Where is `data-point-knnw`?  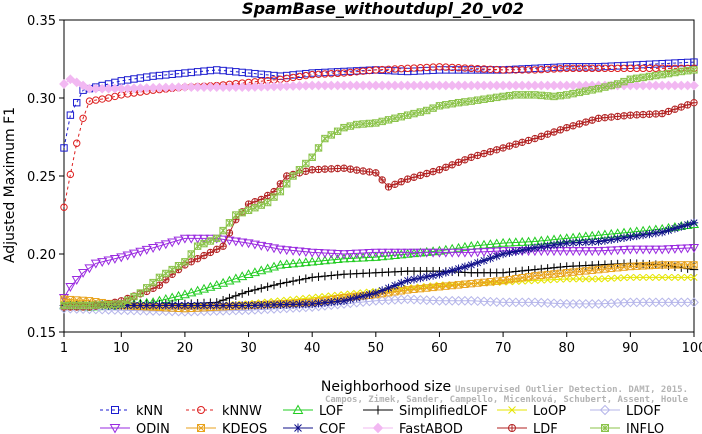
data-point-knnw is located at coordinates (64, 207).